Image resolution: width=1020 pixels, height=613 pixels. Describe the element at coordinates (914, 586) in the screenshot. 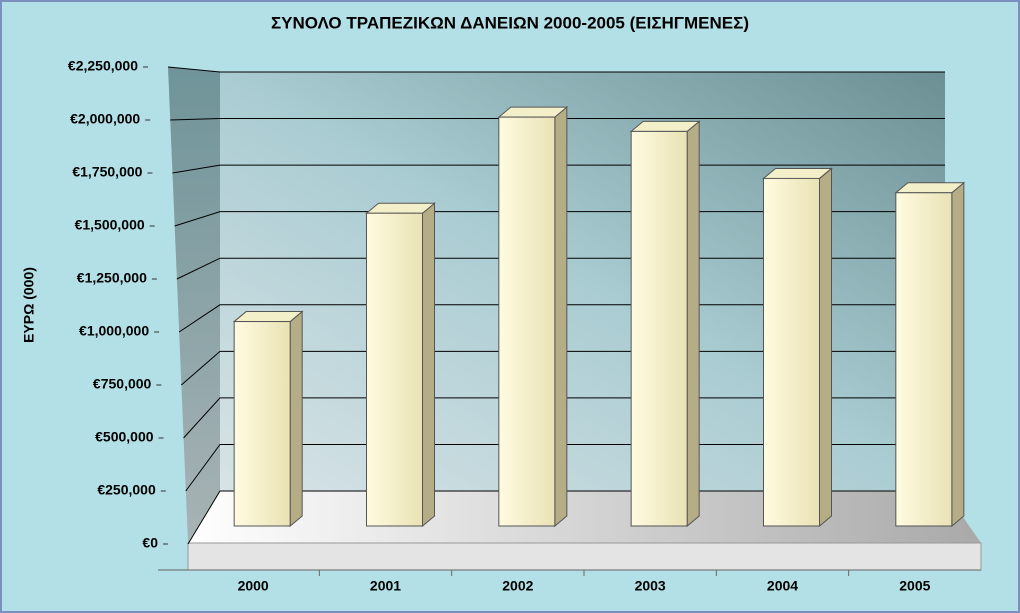

I see `x-tick-label: 2005` at that location.